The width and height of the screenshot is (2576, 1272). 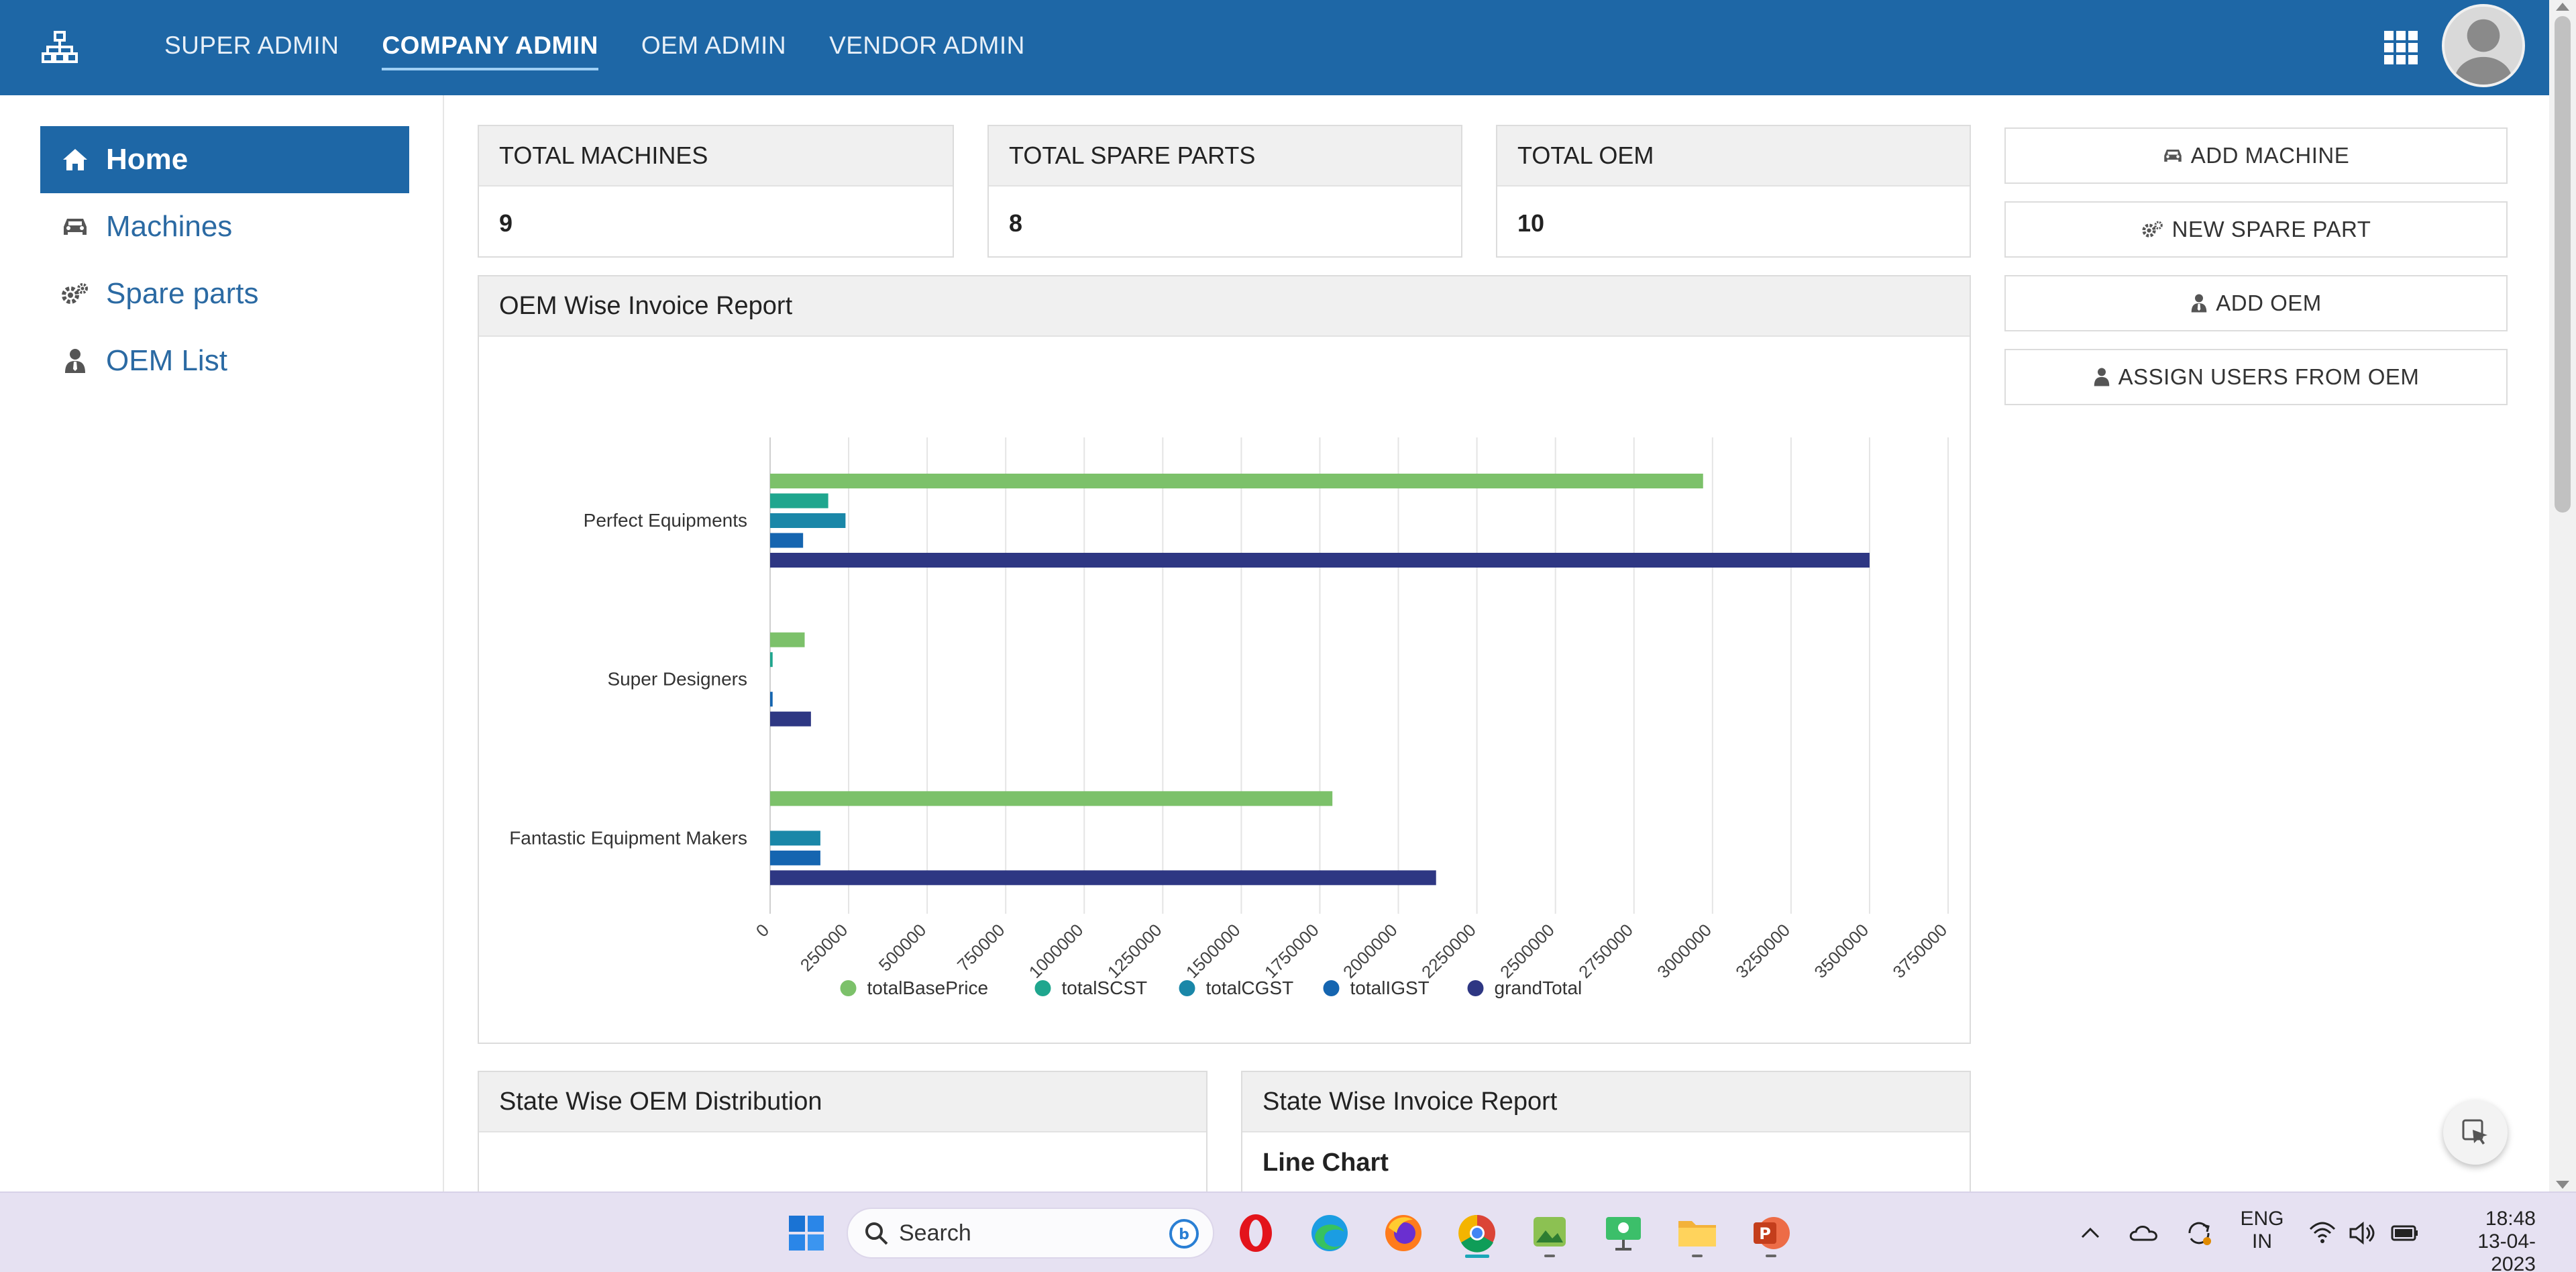 I want to click on edge-icon, so click(x=1329, y=1233).